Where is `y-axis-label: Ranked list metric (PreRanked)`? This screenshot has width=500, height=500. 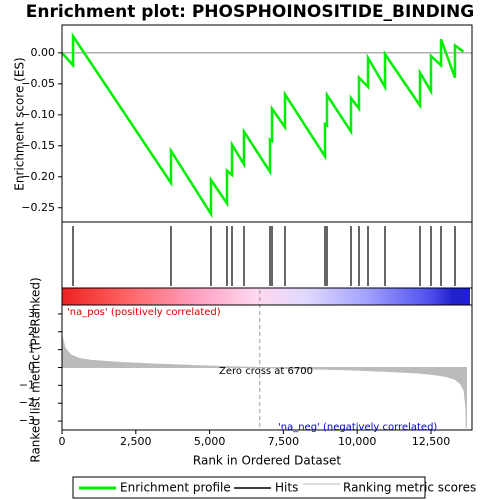 y-axis-label: Ranked list metric (PreRanked) is located at coordinates (36, 369).